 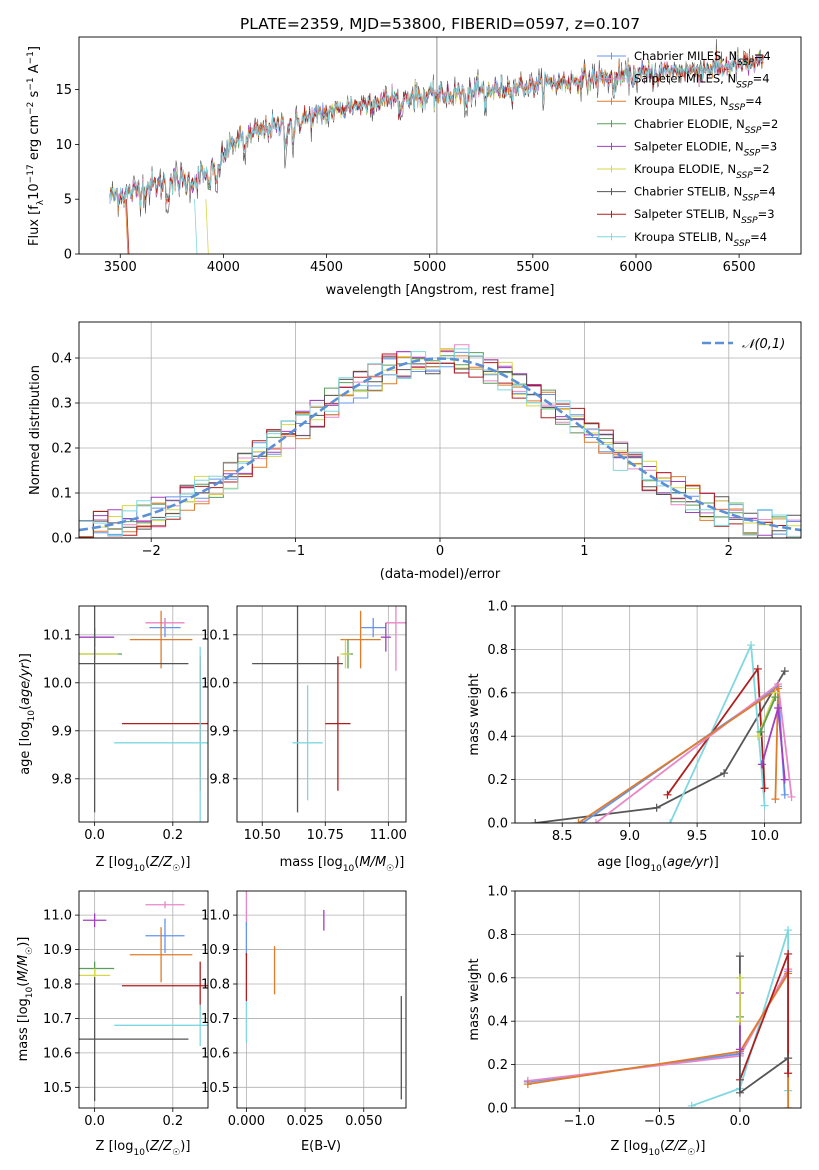 I want to click on y-axis-label-part: age/yr, so click(x=25, y=683).